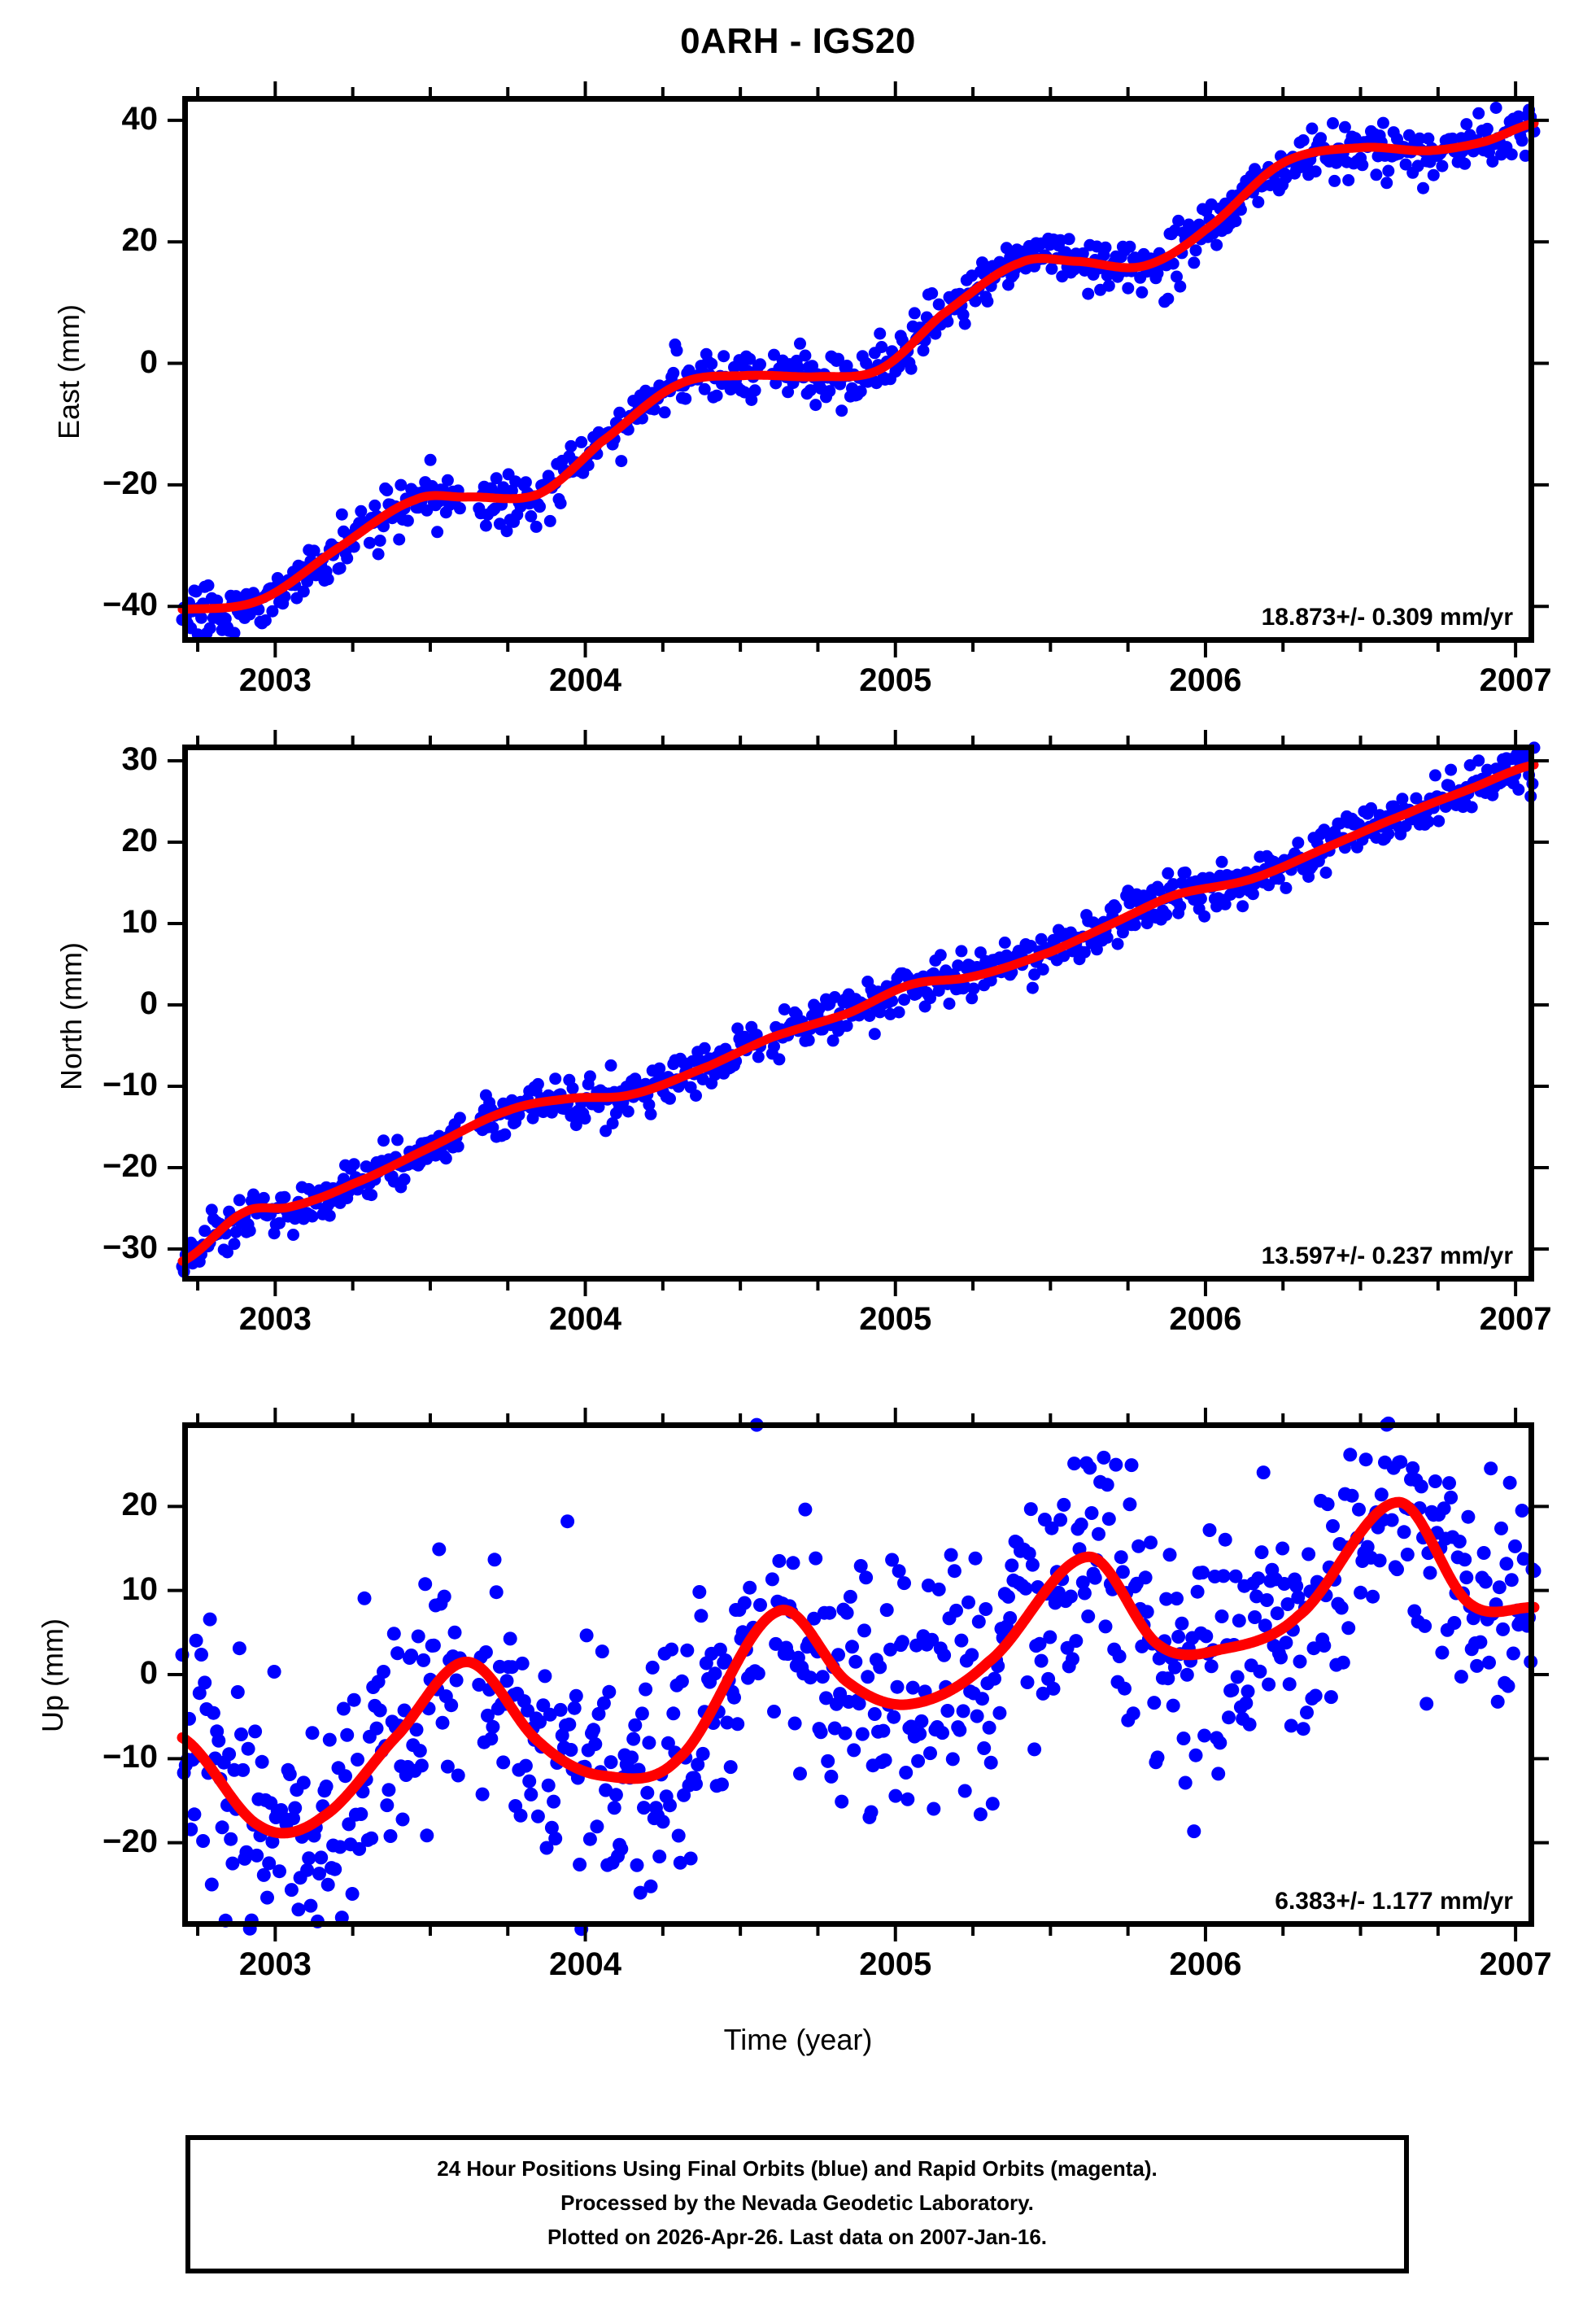 The width and height of the screenshot is (1596, 2306). I want to click on east-xtick-label: 2003, so click(275, 680).